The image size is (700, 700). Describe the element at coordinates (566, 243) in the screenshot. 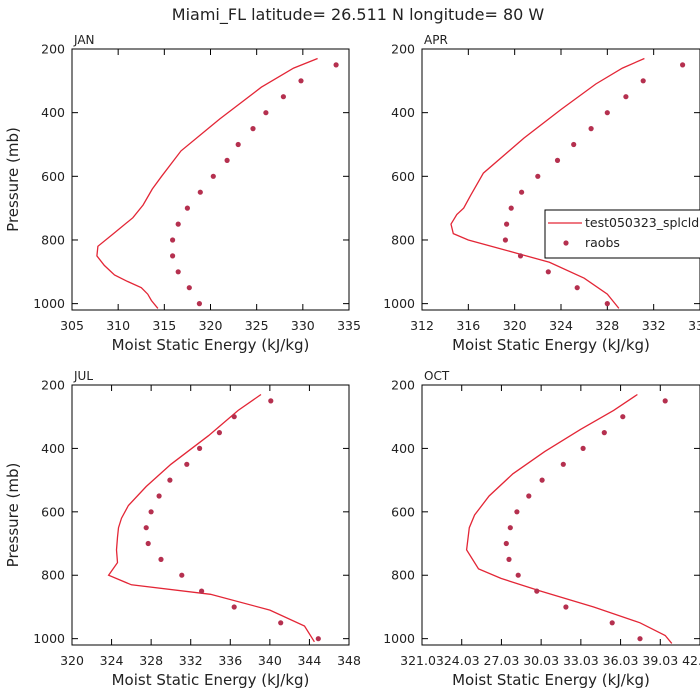

I see `legend-marker-swatch` at that location.